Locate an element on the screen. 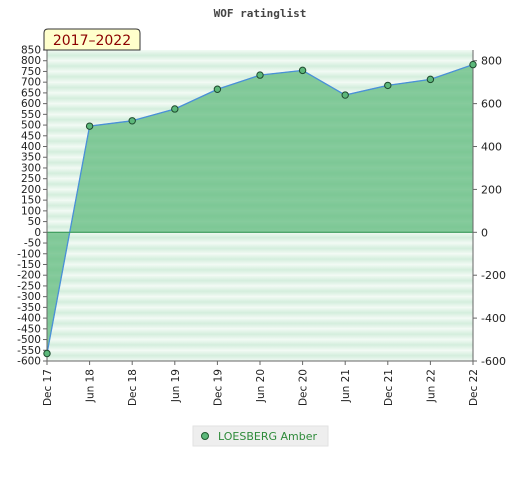 Image resolution: width=520 pixels, height=480 pixels. left-tick-label: 700 is located at coordinates (31, 83).